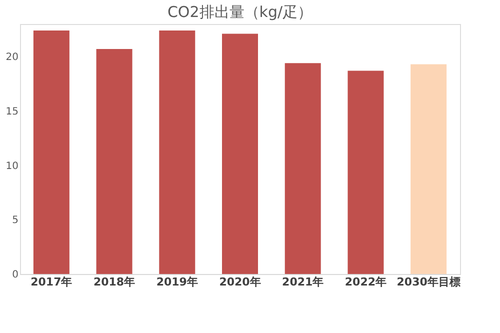 The width and height of the screenshot is (500, 333). Describe the element at coordinates (240, 282) in the screenshot. I see `x-tick-label: 2020年` at that location.